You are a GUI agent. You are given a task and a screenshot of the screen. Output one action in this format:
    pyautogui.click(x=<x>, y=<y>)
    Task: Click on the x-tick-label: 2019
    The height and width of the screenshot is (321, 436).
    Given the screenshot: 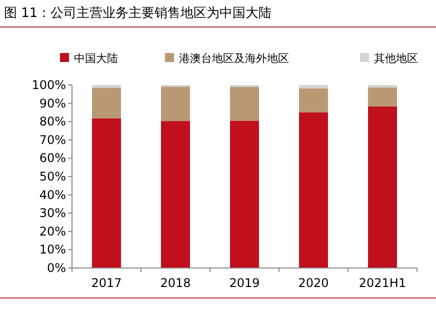 What is the action you would take?
    pyautogui.click(x=244, y=283)
    